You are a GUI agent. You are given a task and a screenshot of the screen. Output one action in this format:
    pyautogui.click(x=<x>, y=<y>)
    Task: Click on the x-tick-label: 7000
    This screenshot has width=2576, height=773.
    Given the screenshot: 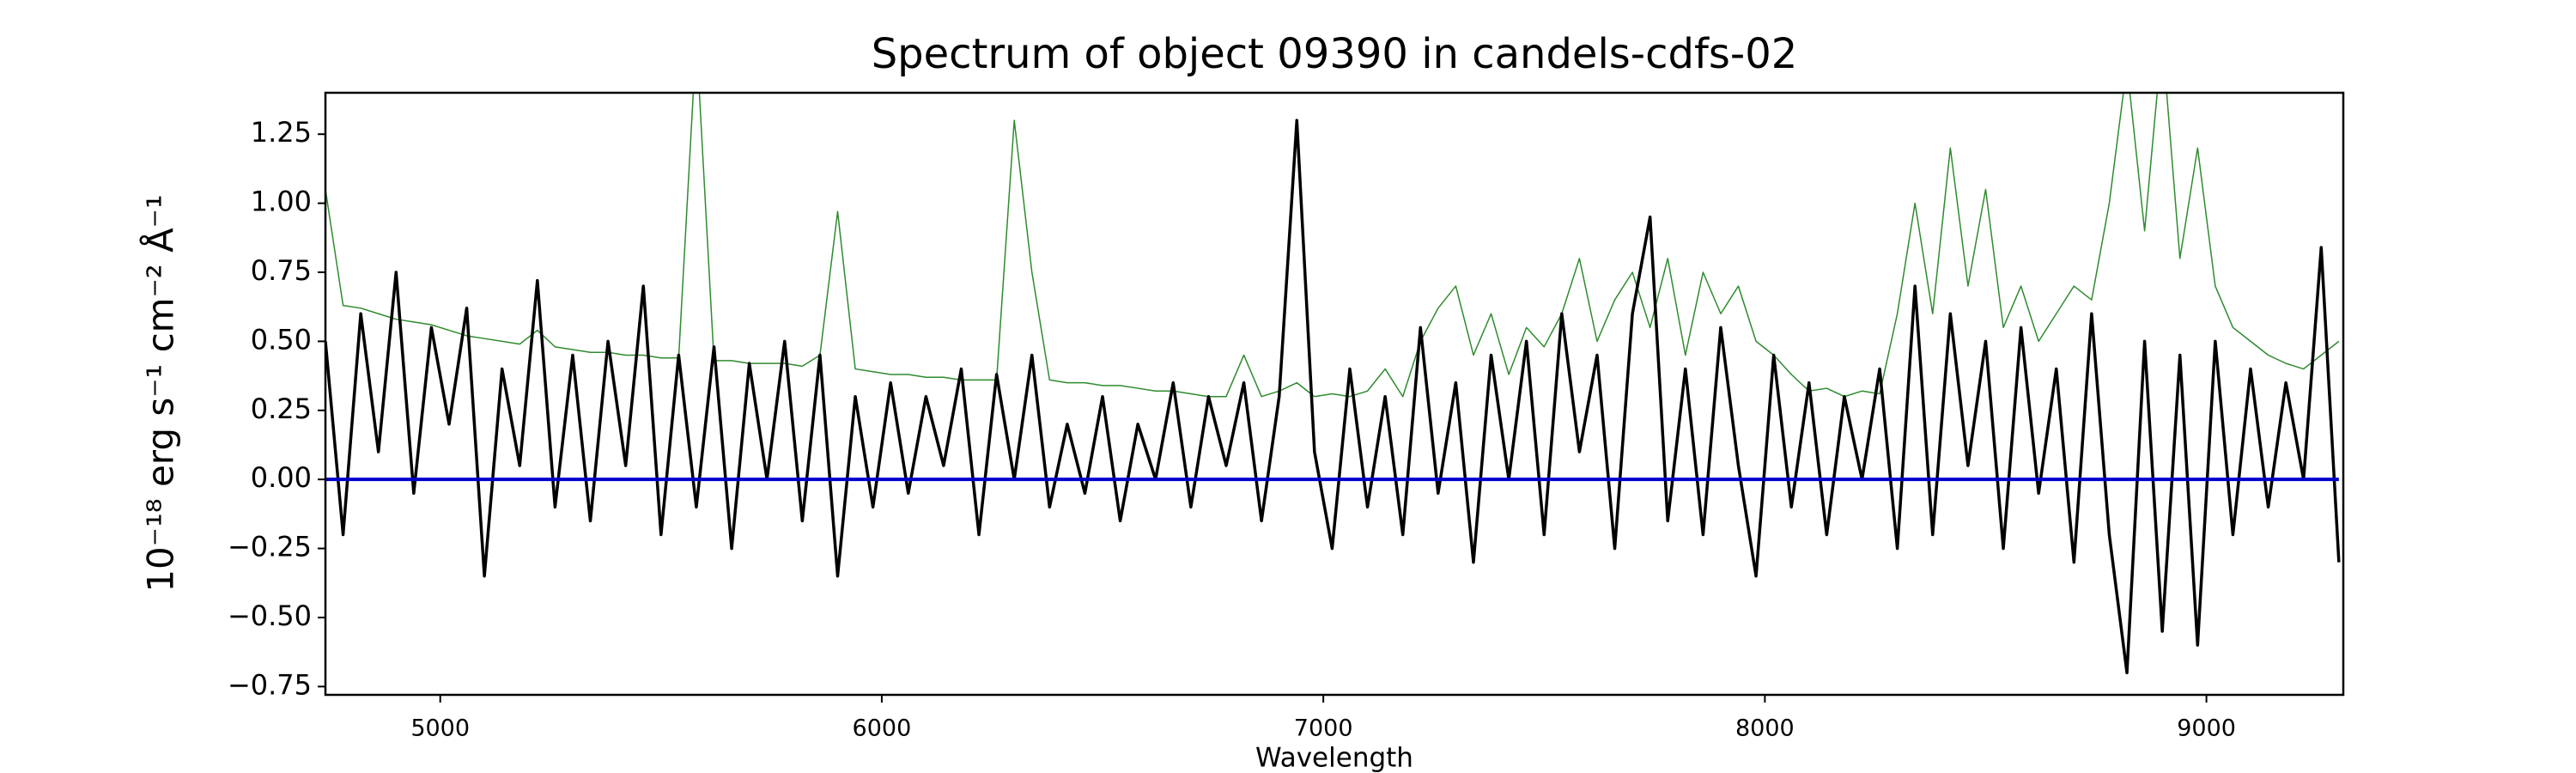 What is the action you would take?
    pyautogui.click(x=1323, y=728)
    